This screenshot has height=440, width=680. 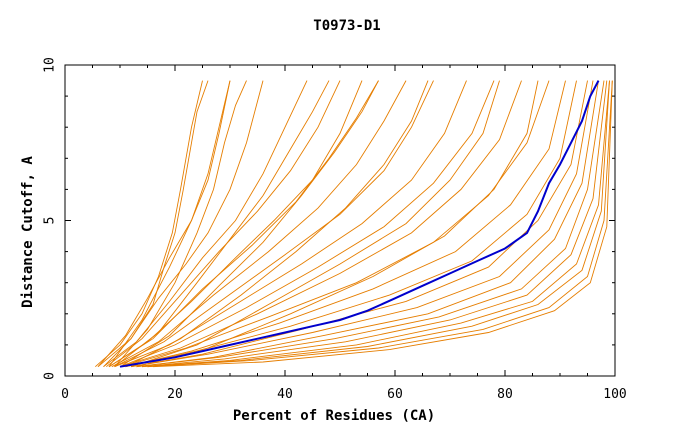 What do you see at coordinates (505, 394) in the screenshot?
I see `x-tick-label: 80` at bounding box center [505, 394].